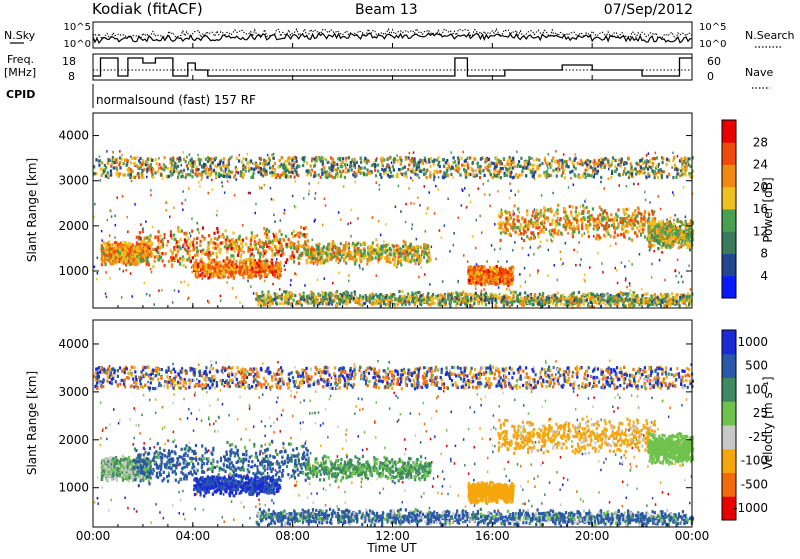 The image size is (800, 559). Describe the element at coordinates (147, 9) in the screenshot. I see `station-title: Kodiak (fitACF)` at that location.